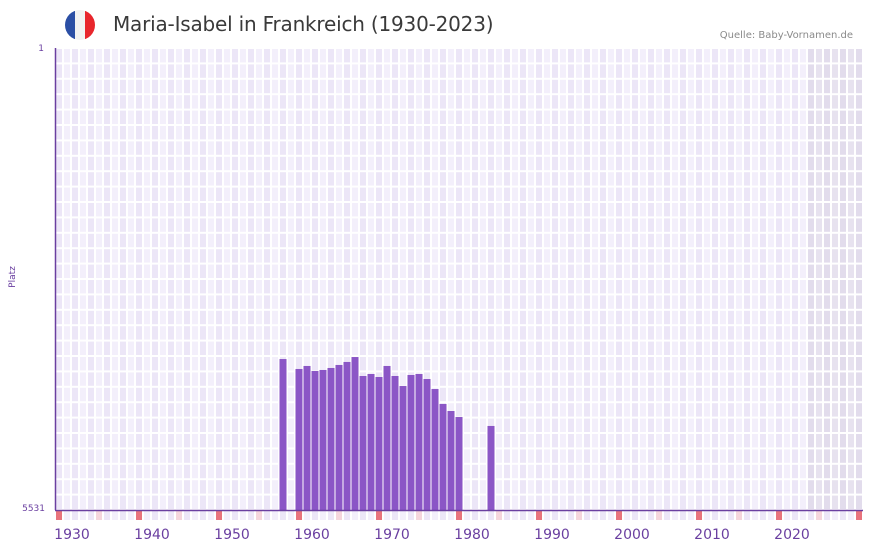 The image size is (873, 552). What do you see at coordinates (379, 443) in the screenshot?
I see `bar-1968` at bounding box center [379, 443].